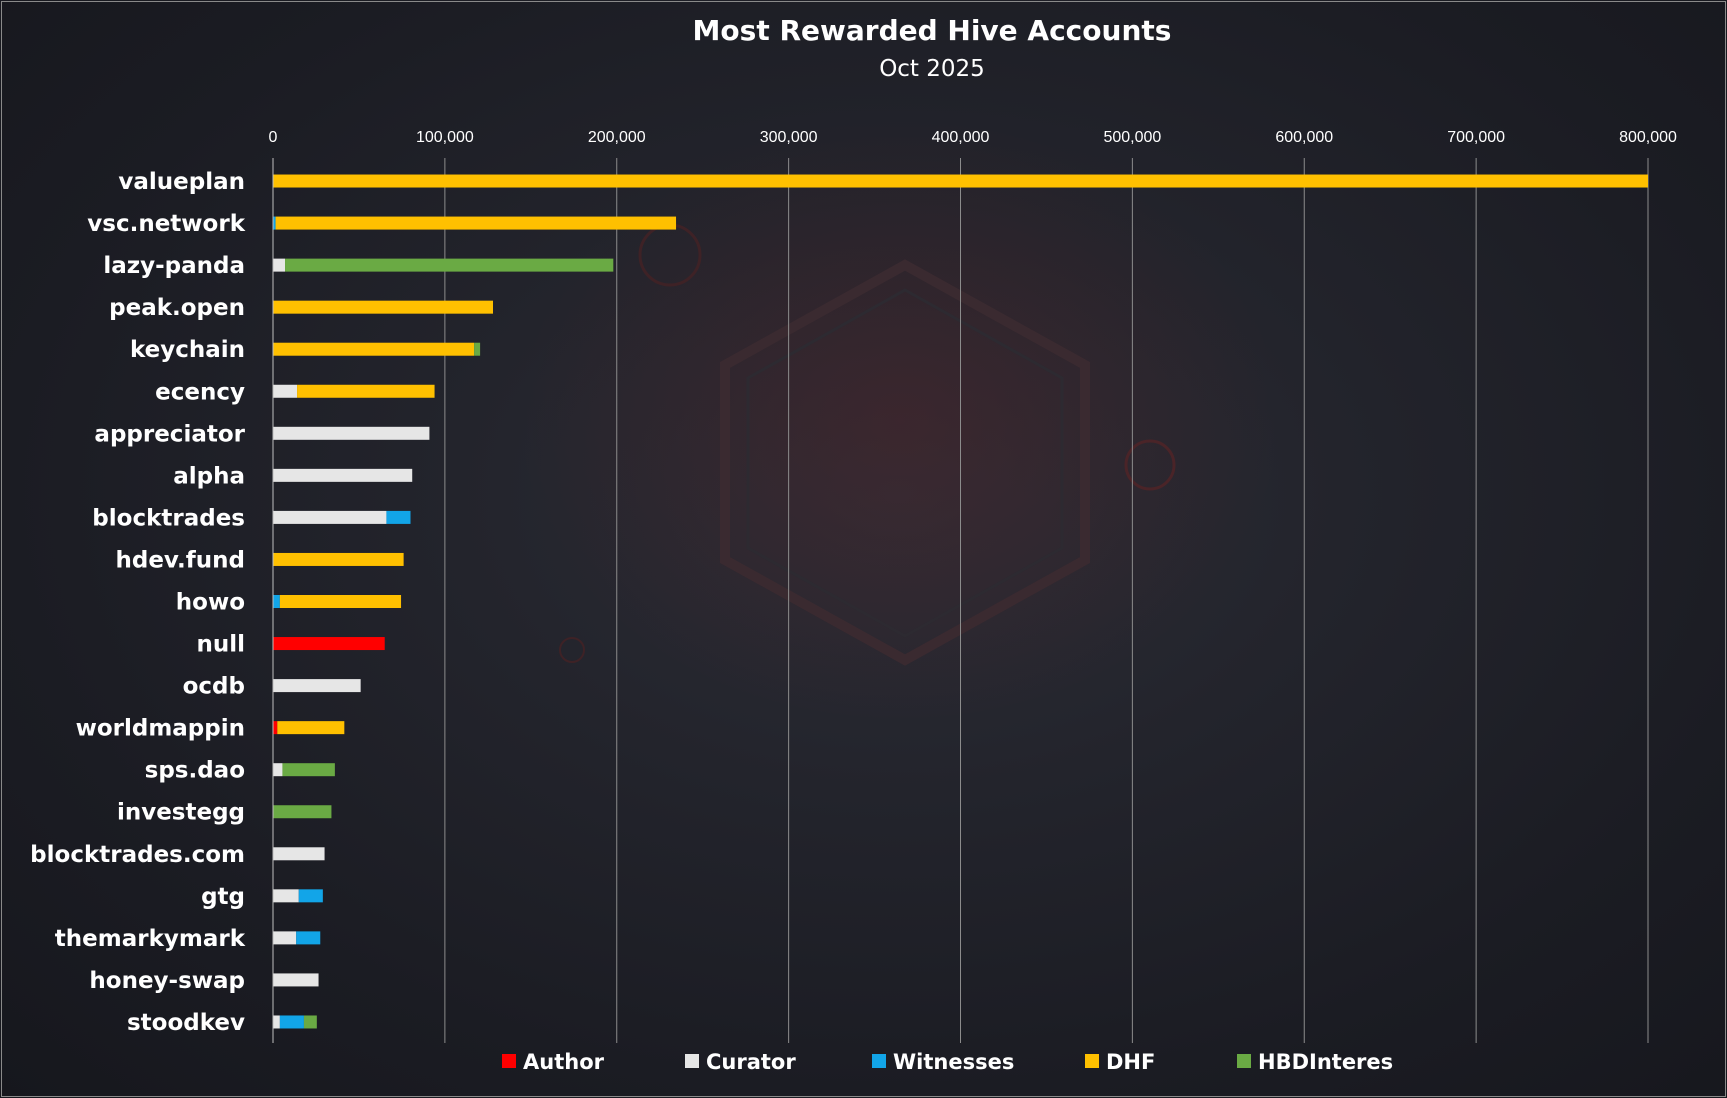 The height and width of the screenshot is (1098, 1727). I want to click on category-label: peak.open, so click(177, 308).